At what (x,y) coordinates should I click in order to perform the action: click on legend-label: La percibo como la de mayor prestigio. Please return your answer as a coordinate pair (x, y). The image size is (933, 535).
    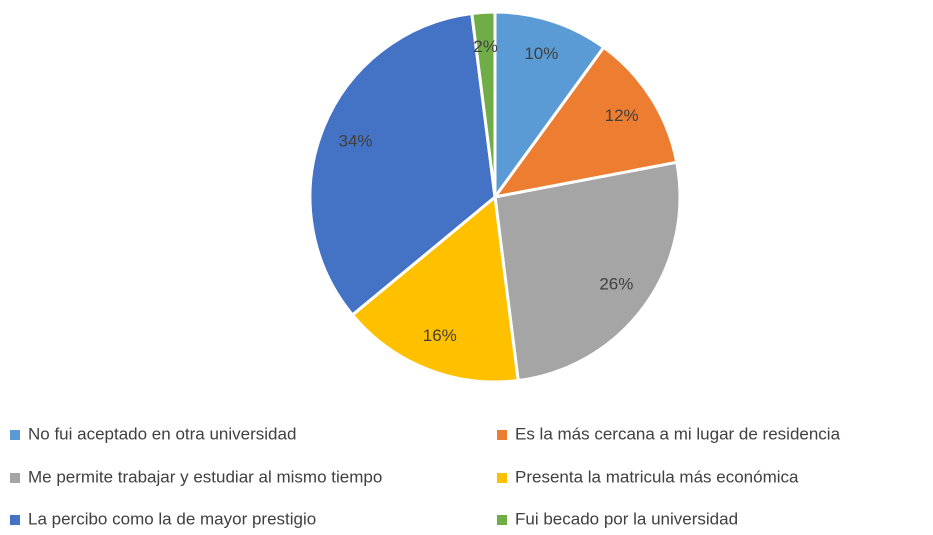
    Looking at the image, I should click on (172, 518).